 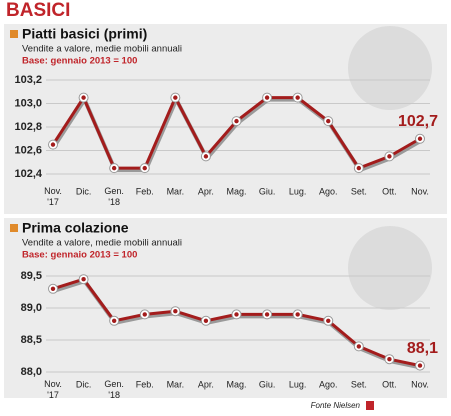 What do you see at coordinates (422, 348) in the screenshot?
I see `value-label: 88,1` at bounding box center [422, 348].